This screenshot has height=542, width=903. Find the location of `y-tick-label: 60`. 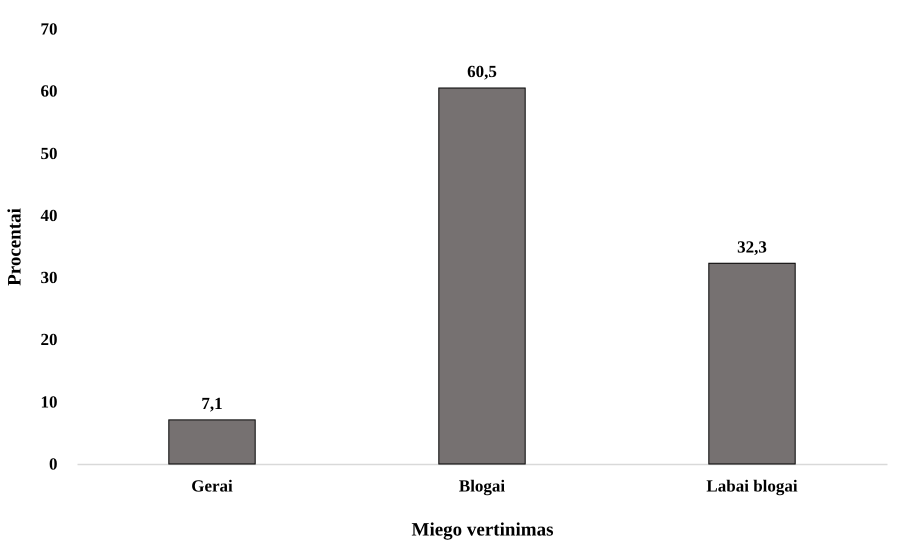

y-tick-label: 60 is located at coordinates (49, 91).